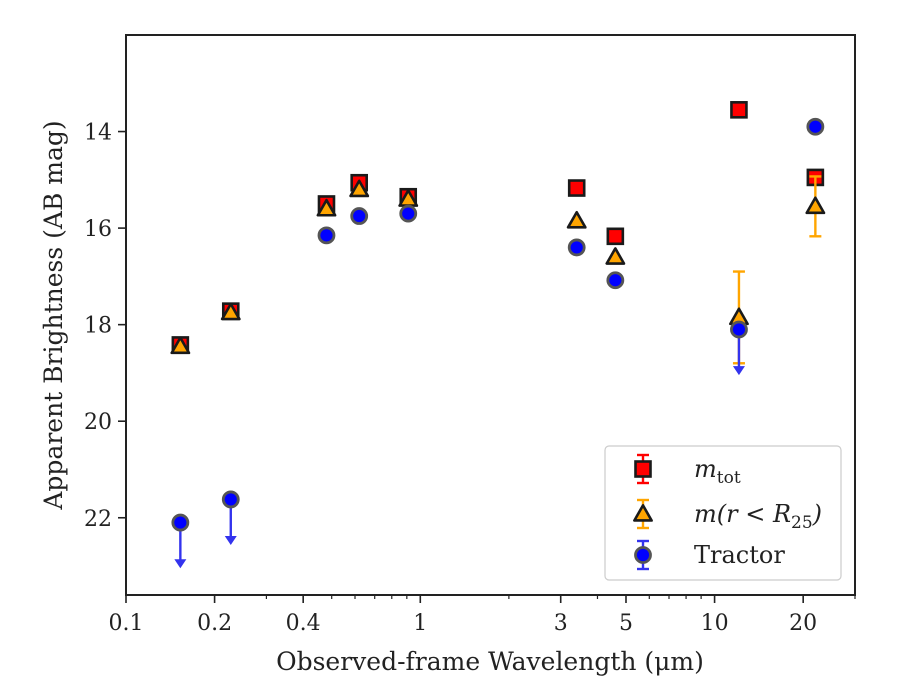 The image size is (900, 700). Describe the element at coordinates (303, 623) in the screenshot. I see `x-tick-label: 0.4` at that location.